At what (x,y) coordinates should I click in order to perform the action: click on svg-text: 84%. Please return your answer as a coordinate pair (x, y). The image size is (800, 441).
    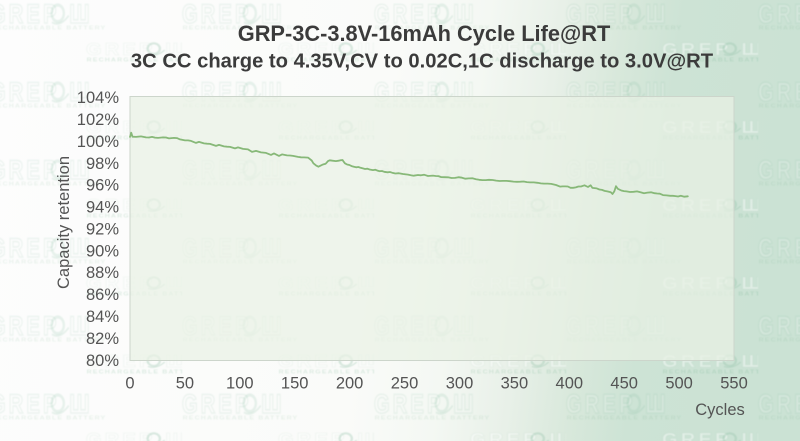
    Looking at the image, I should click on (102, 317).